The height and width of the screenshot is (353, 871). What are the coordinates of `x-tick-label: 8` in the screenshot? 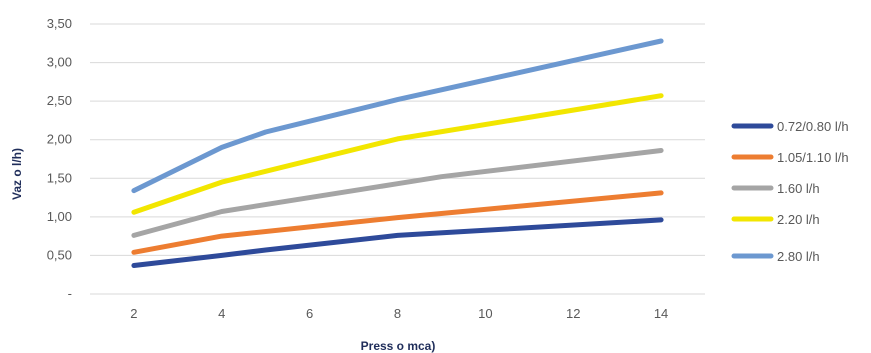 It's located at (397, 313).